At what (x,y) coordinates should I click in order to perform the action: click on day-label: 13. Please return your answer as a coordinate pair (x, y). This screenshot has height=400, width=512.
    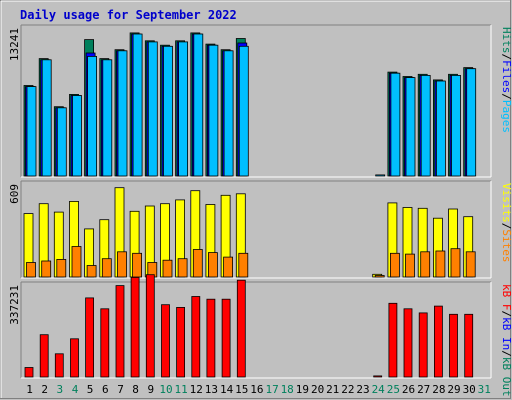
    Looking at the image, I should click on (211, 389).